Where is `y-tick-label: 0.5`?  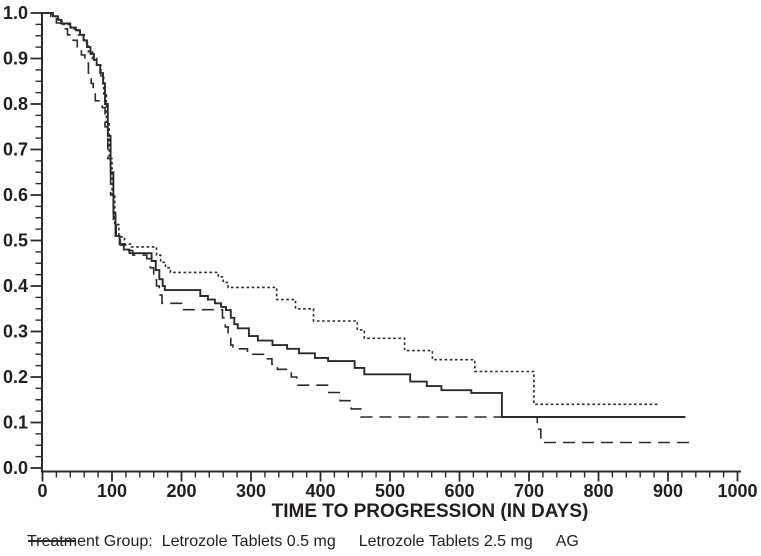 y-tick-label: 0.5 is located at coordinates (15, 241).